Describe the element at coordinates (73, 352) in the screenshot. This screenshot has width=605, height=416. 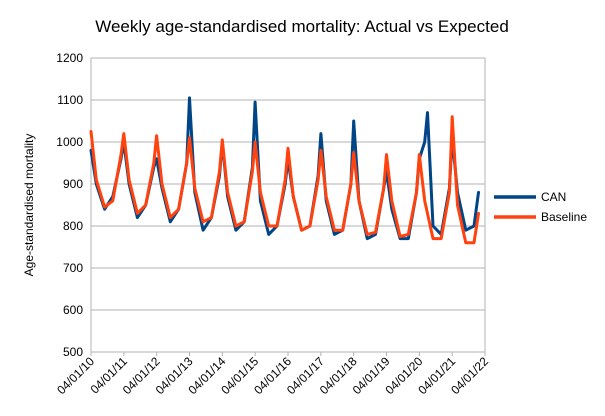
I see `y-tick-label: 500` at that location.